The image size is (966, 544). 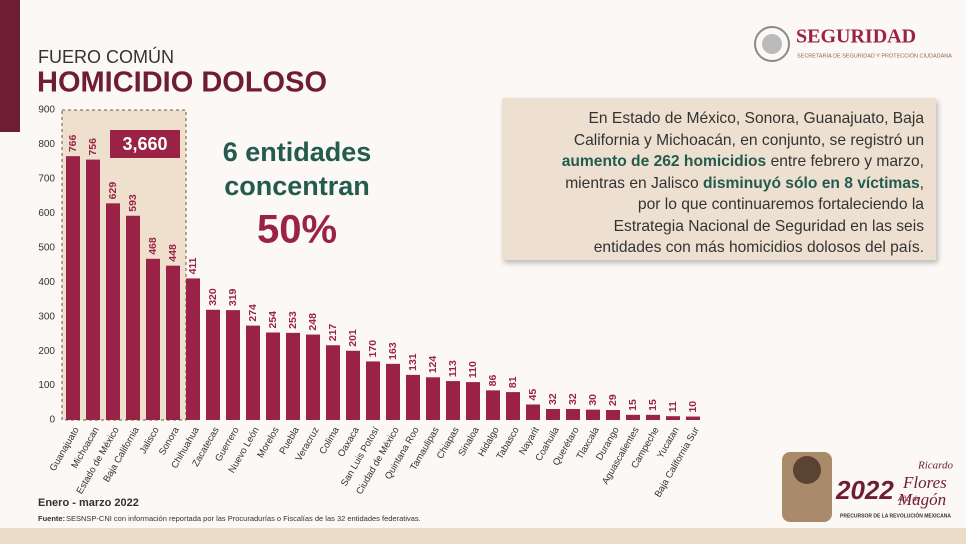 I want to click on y-tick-label: 200, so click(x=46, y=351).